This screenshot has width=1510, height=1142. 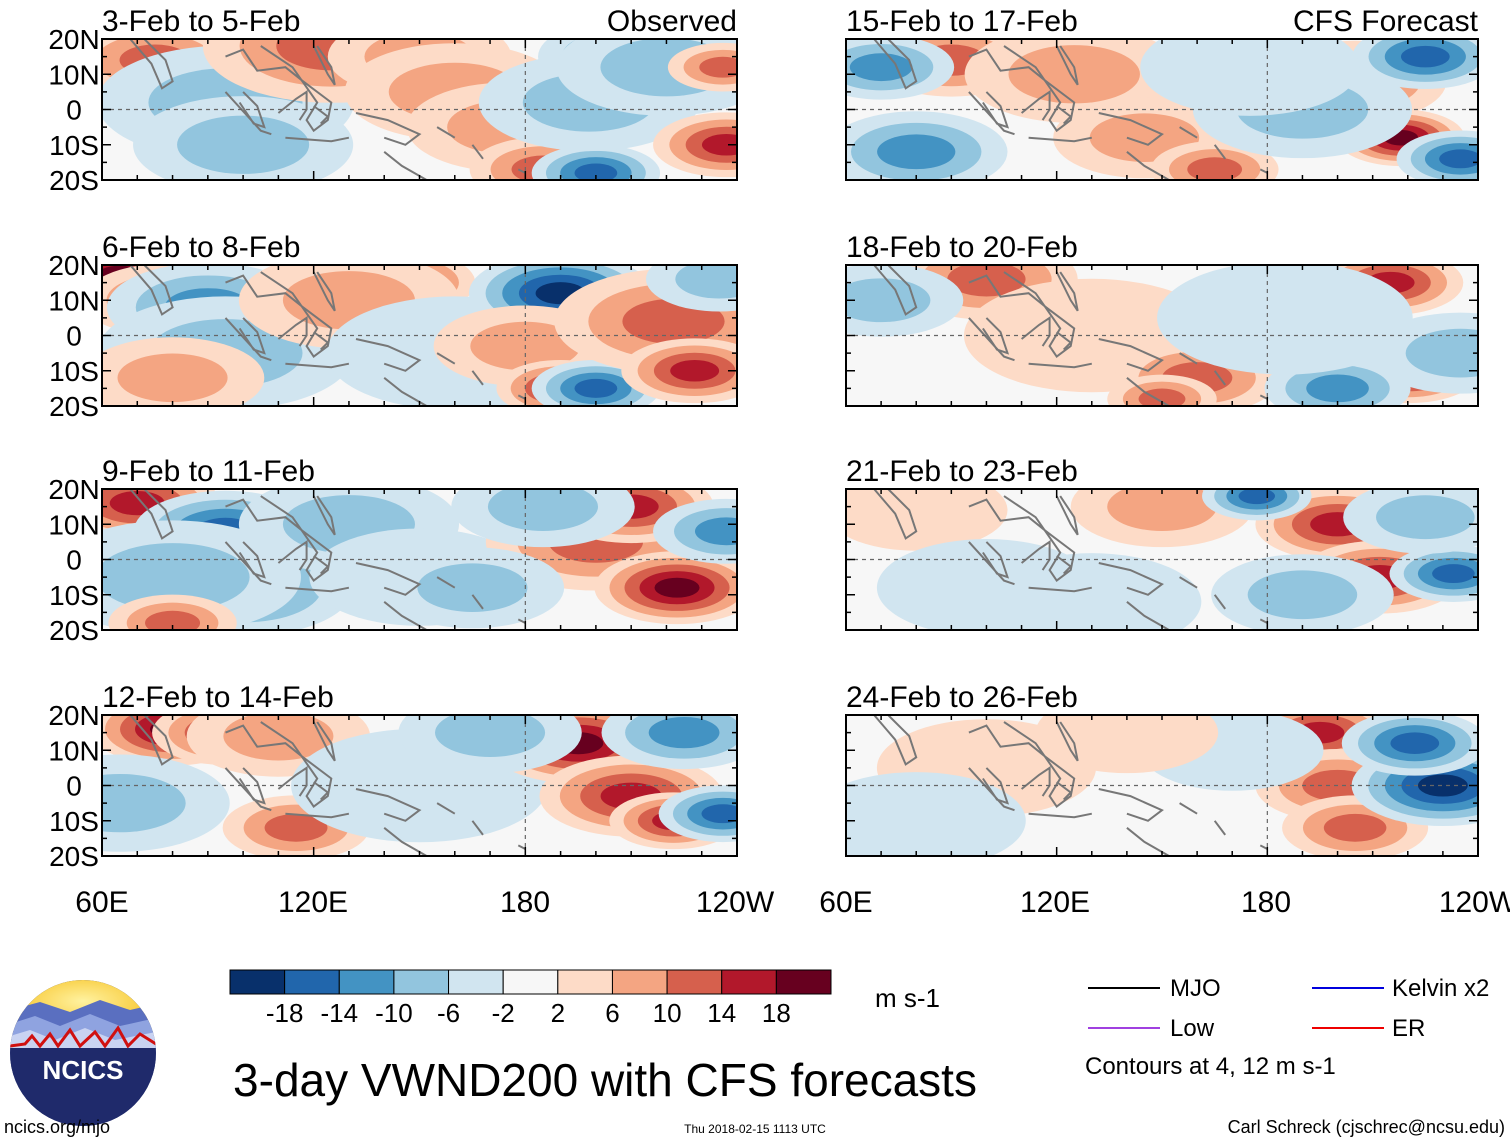 I want to click on colorbar-label: -10, so click(x=394, y=1013).